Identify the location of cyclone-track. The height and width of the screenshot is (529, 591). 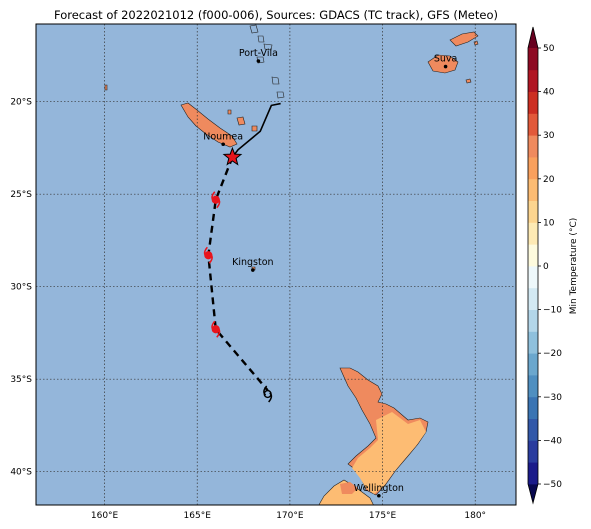
(242, 252).